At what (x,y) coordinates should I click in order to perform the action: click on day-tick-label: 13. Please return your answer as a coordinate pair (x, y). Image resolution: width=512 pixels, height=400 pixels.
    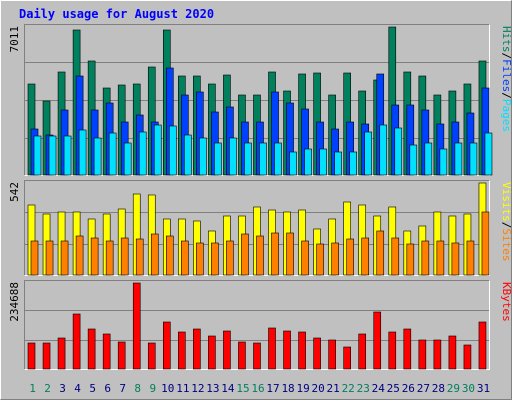
    Looking at the image, I should click on (212, 388).